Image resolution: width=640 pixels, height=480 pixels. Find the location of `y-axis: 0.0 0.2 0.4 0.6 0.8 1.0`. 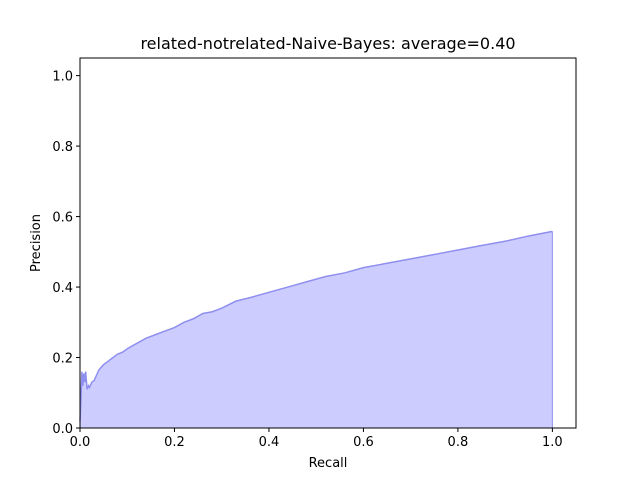

y-axis: 0.0 0.2 0.4 0.6 0.8 1.0 is located at coordinates (66, 253).